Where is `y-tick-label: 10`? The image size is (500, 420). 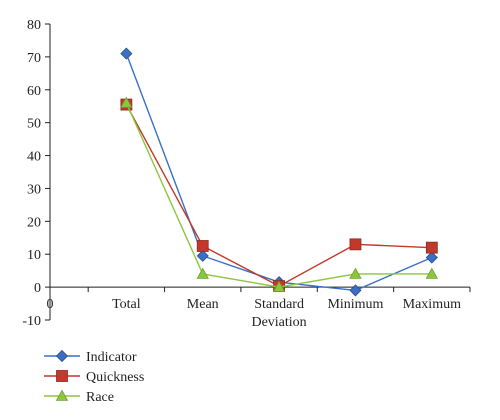
y-tick-label: 10 is located at coordinates (34, 255).